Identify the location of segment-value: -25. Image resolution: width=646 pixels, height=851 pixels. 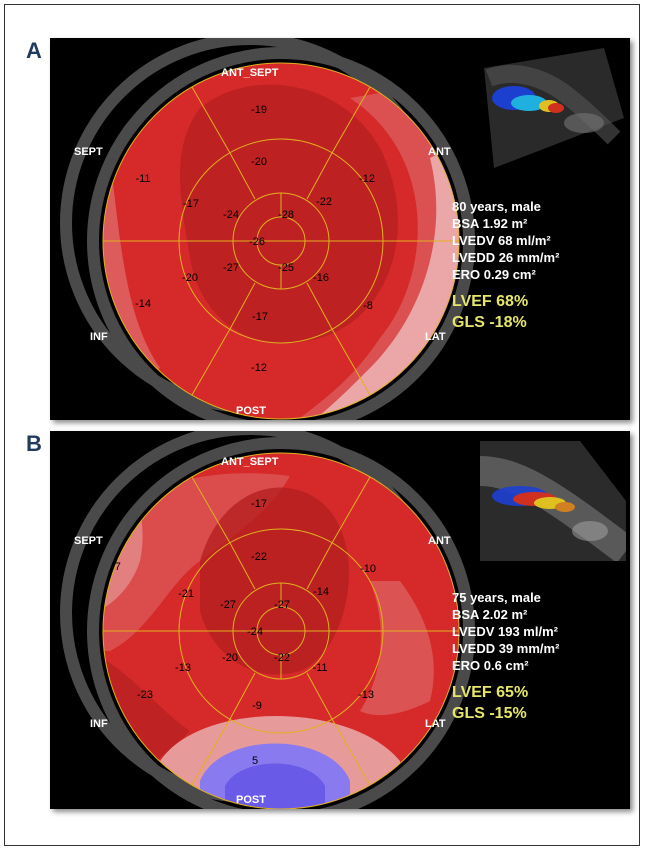
(286, 268).